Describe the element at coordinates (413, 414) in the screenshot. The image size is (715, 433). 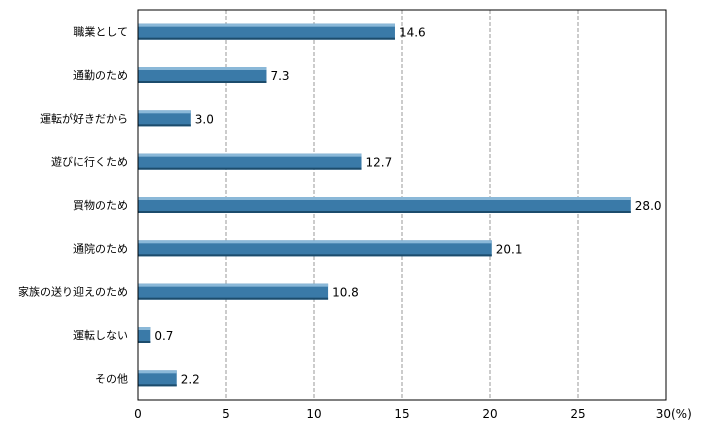
I see `x-axis-ticks: 0 5 10 15 20 25 30 (%)` at that location.